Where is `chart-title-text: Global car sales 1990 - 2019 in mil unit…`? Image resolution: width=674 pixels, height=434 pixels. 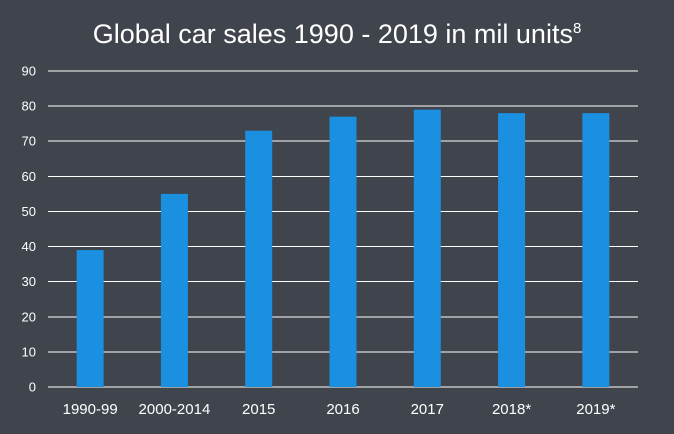
chart-title-text: Global car sales 1990 - 2019 in mil unit… is located at coordinates (332, 34).